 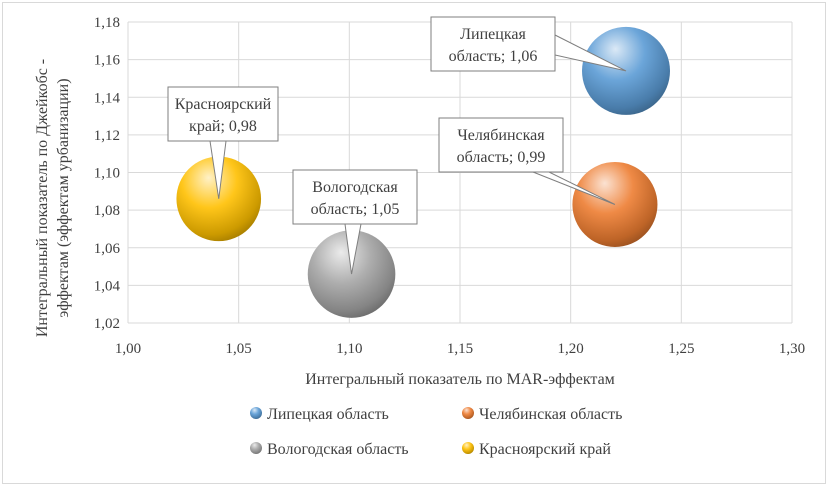 I want to click on legend-entry: Красноярский край, so click(x=536, y=449).